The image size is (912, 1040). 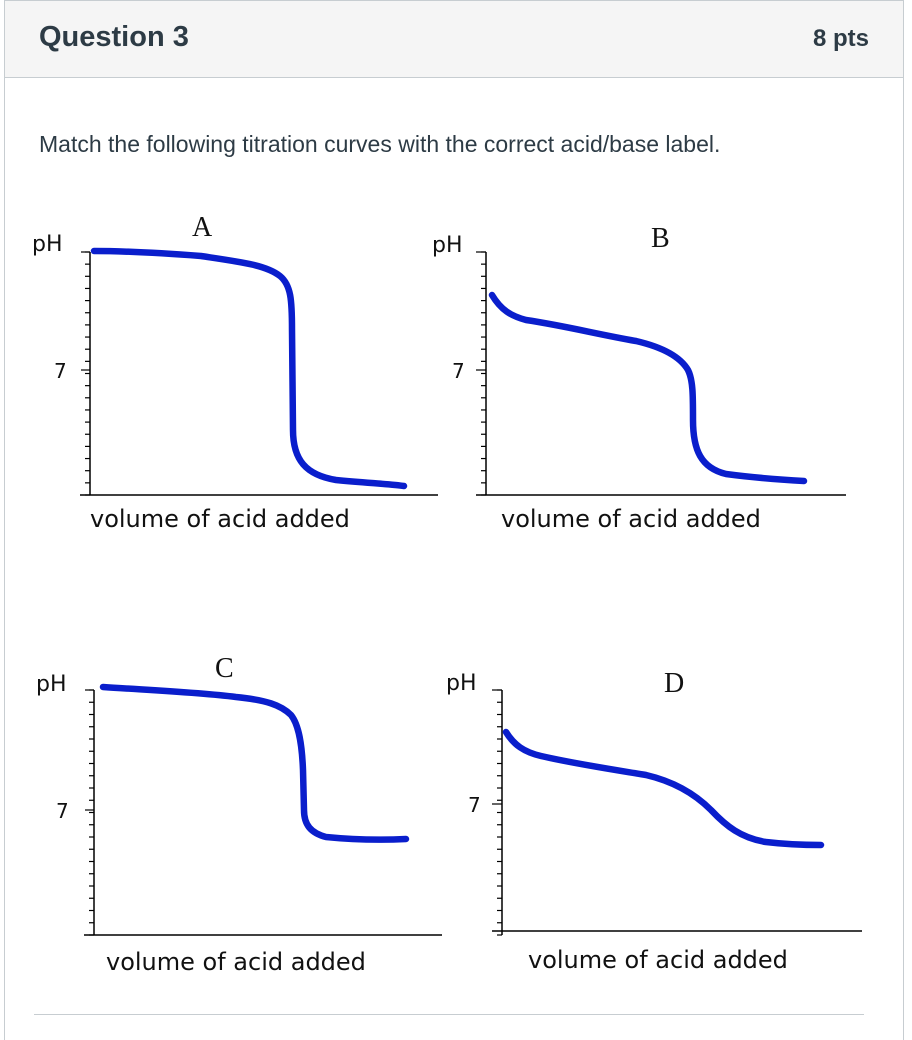 I want to click on panel-b-curve, so click(x=648, y=388).